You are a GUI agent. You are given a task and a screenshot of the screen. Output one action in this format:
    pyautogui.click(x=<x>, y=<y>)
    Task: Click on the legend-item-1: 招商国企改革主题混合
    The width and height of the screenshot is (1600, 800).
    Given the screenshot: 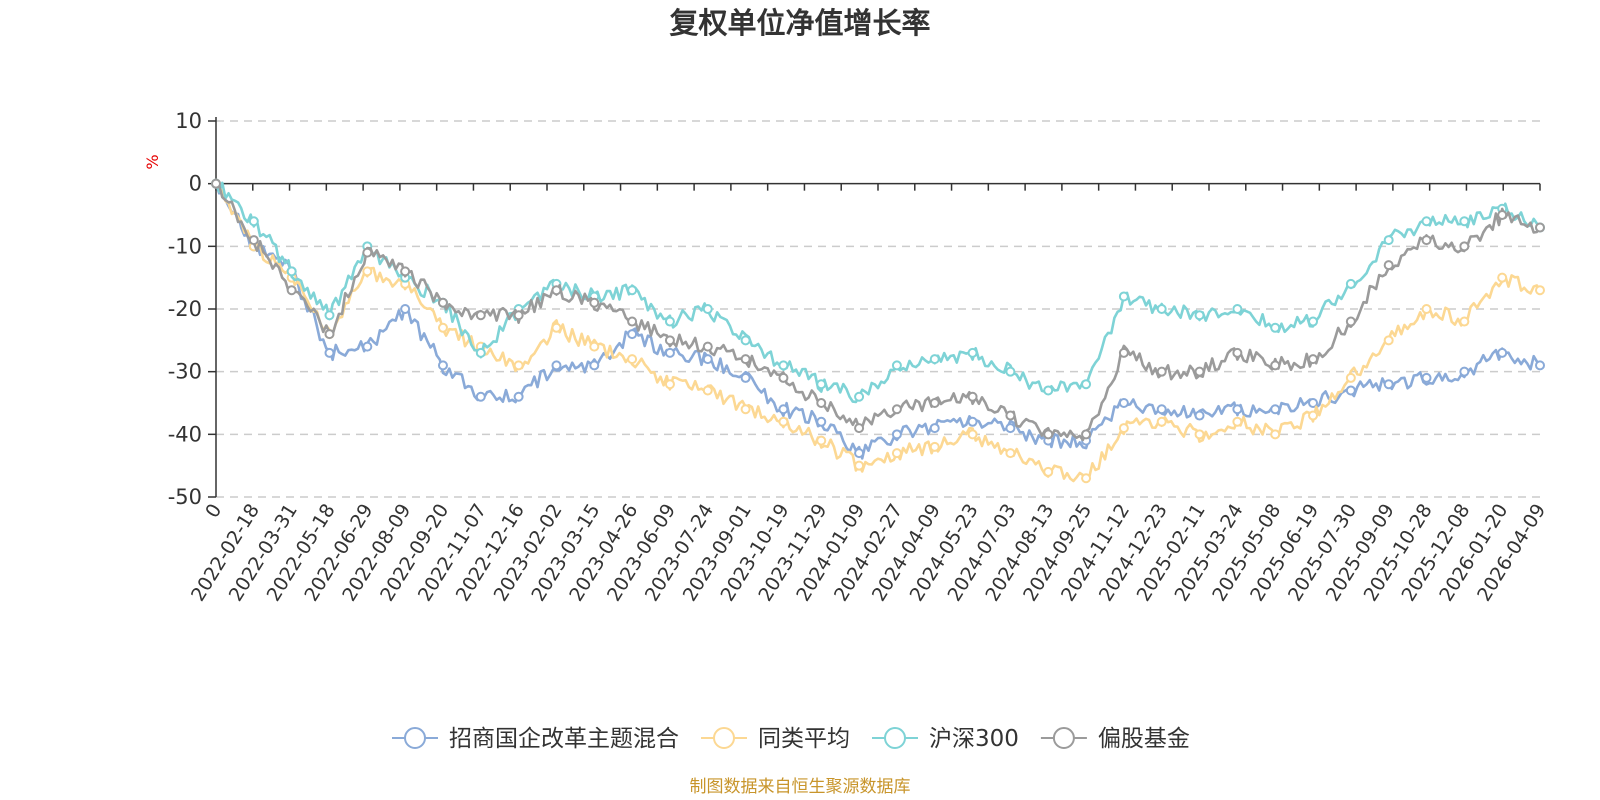 What is the action you would take?
    pyautogui.click(x=535, y=739)
    